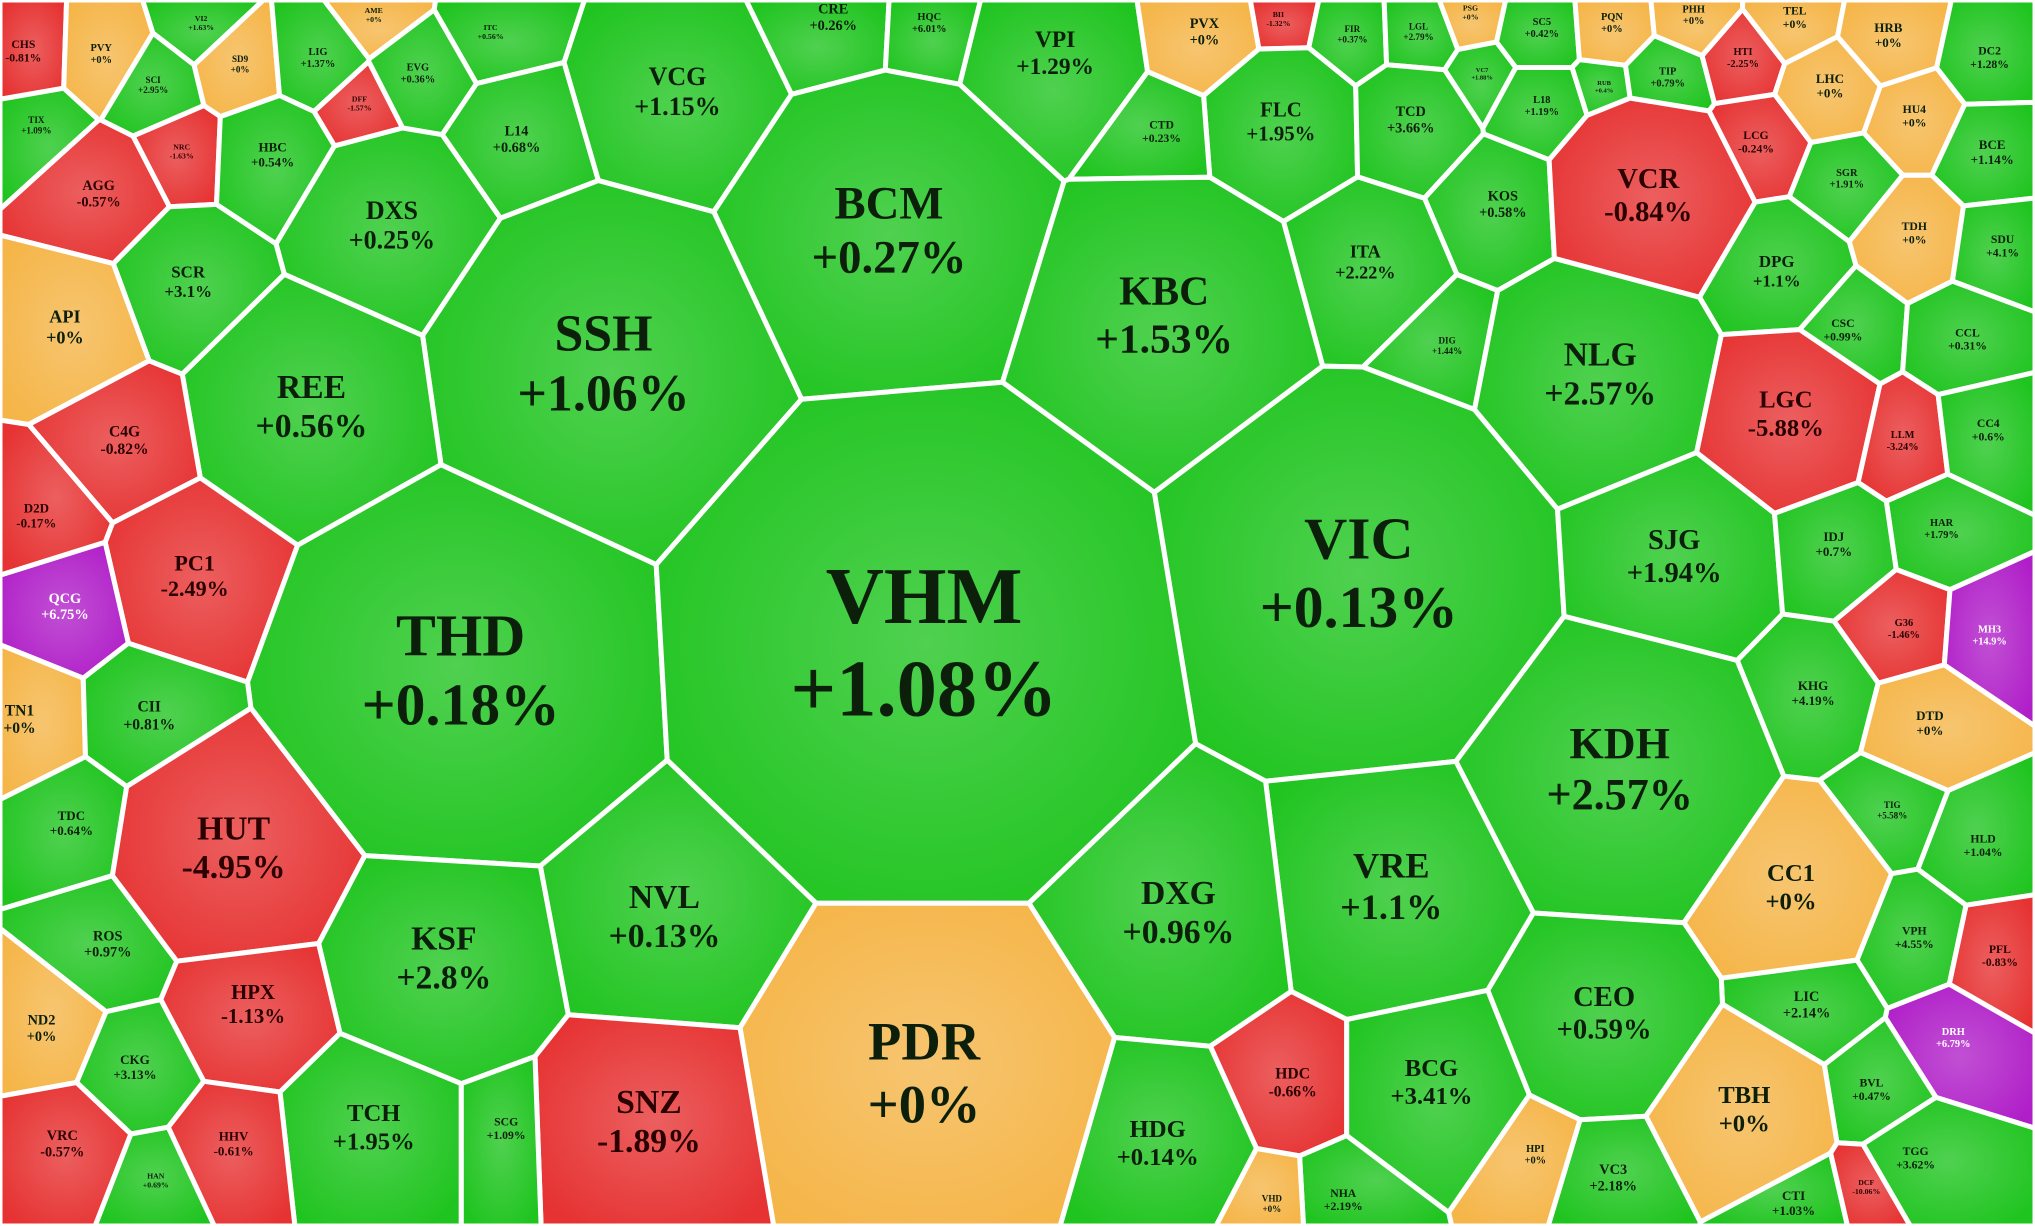 This screenshot has width=2035, height=1226. I want to click on ticker: CC1, so click(1791, 873).